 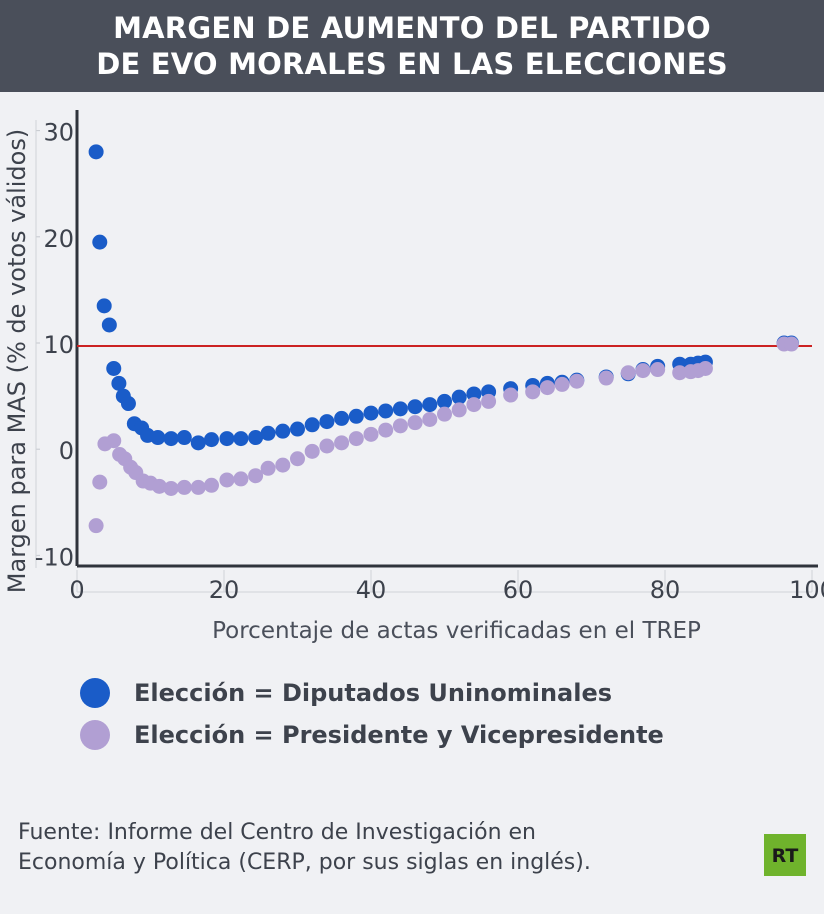 I want to click on legend-item-diputados: Elección = Diputados Uninominales, so click(x=372, y=693).